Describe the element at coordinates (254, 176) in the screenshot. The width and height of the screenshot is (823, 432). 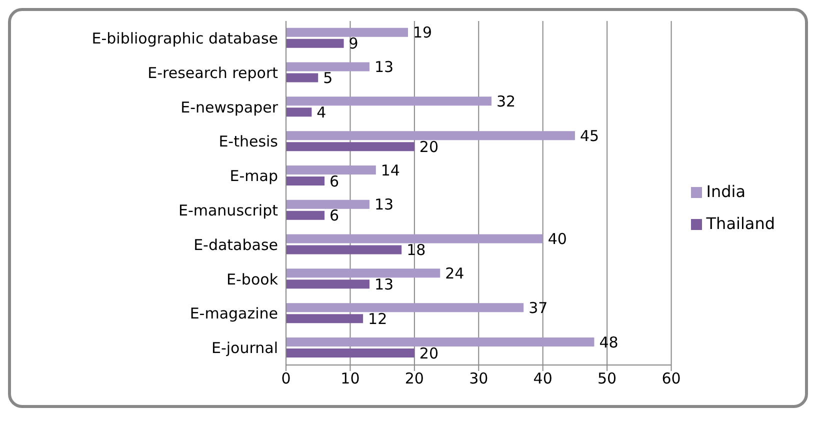
I see `y-tick-label: E-map` at that location.